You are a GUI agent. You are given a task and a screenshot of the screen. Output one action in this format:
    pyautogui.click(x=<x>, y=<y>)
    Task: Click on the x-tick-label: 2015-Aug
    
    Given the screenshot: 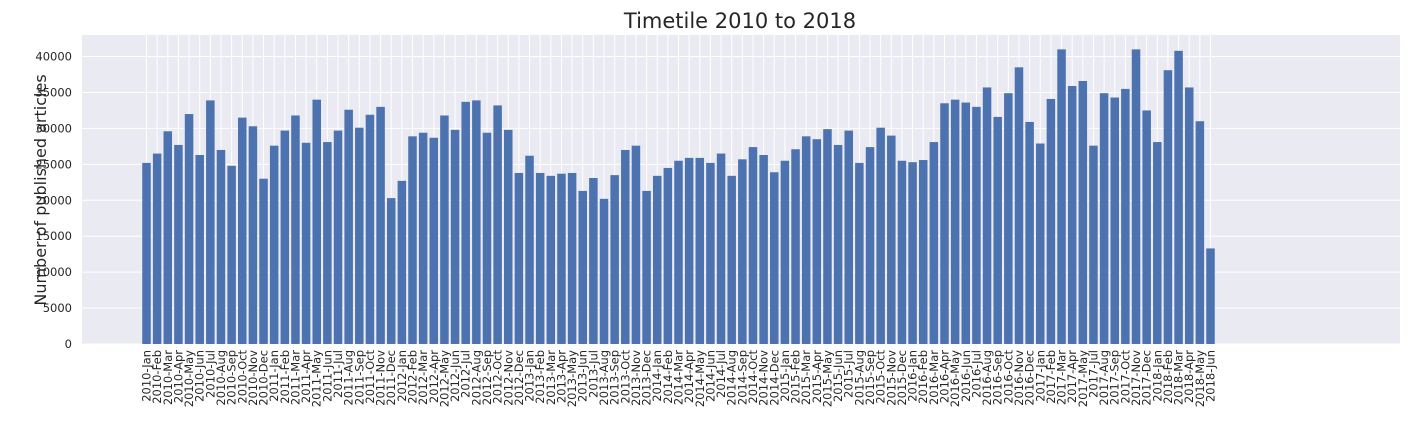 What is the action you would take?
    pyautogui.click(x=859, y=378)
    